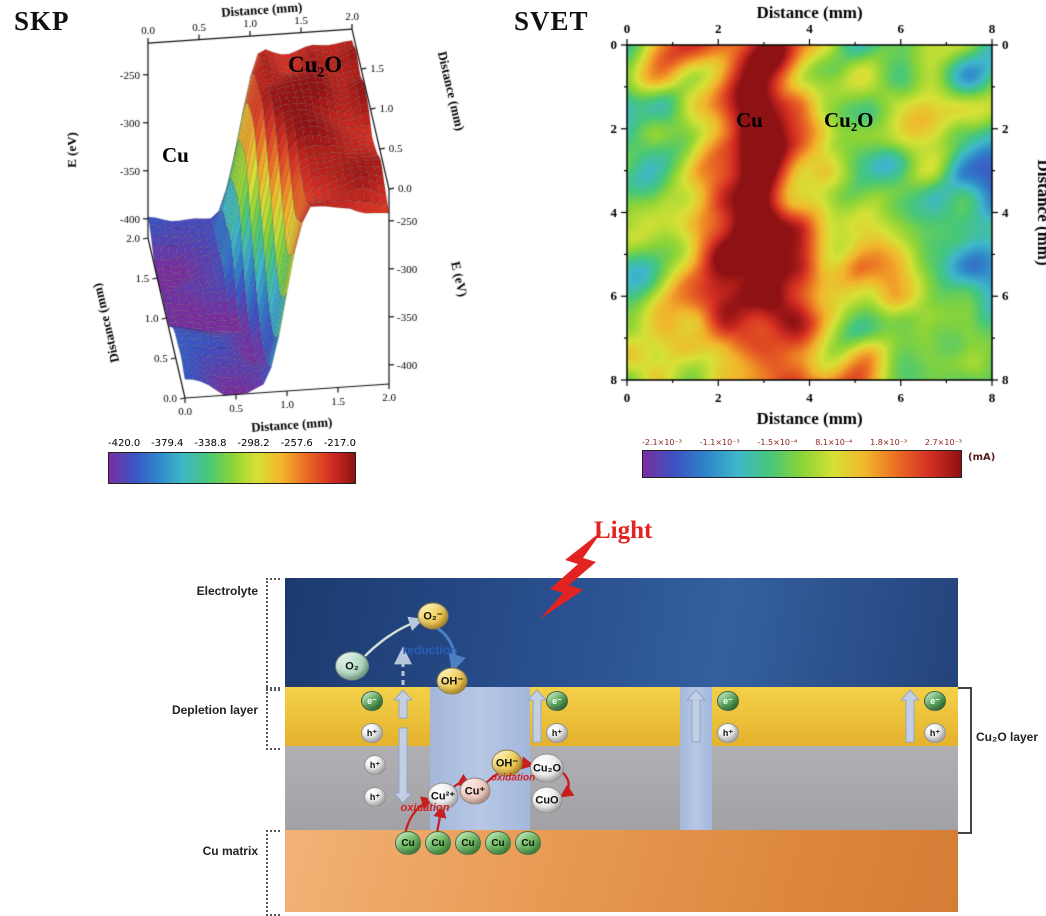 The width and height of the screenshot is (1046, 916). What do you see at coordinates (889, 442) in the screenshot?
I see `colorbar-tick-label: 1.8×10⁻³` at bounding box center [889, 442].